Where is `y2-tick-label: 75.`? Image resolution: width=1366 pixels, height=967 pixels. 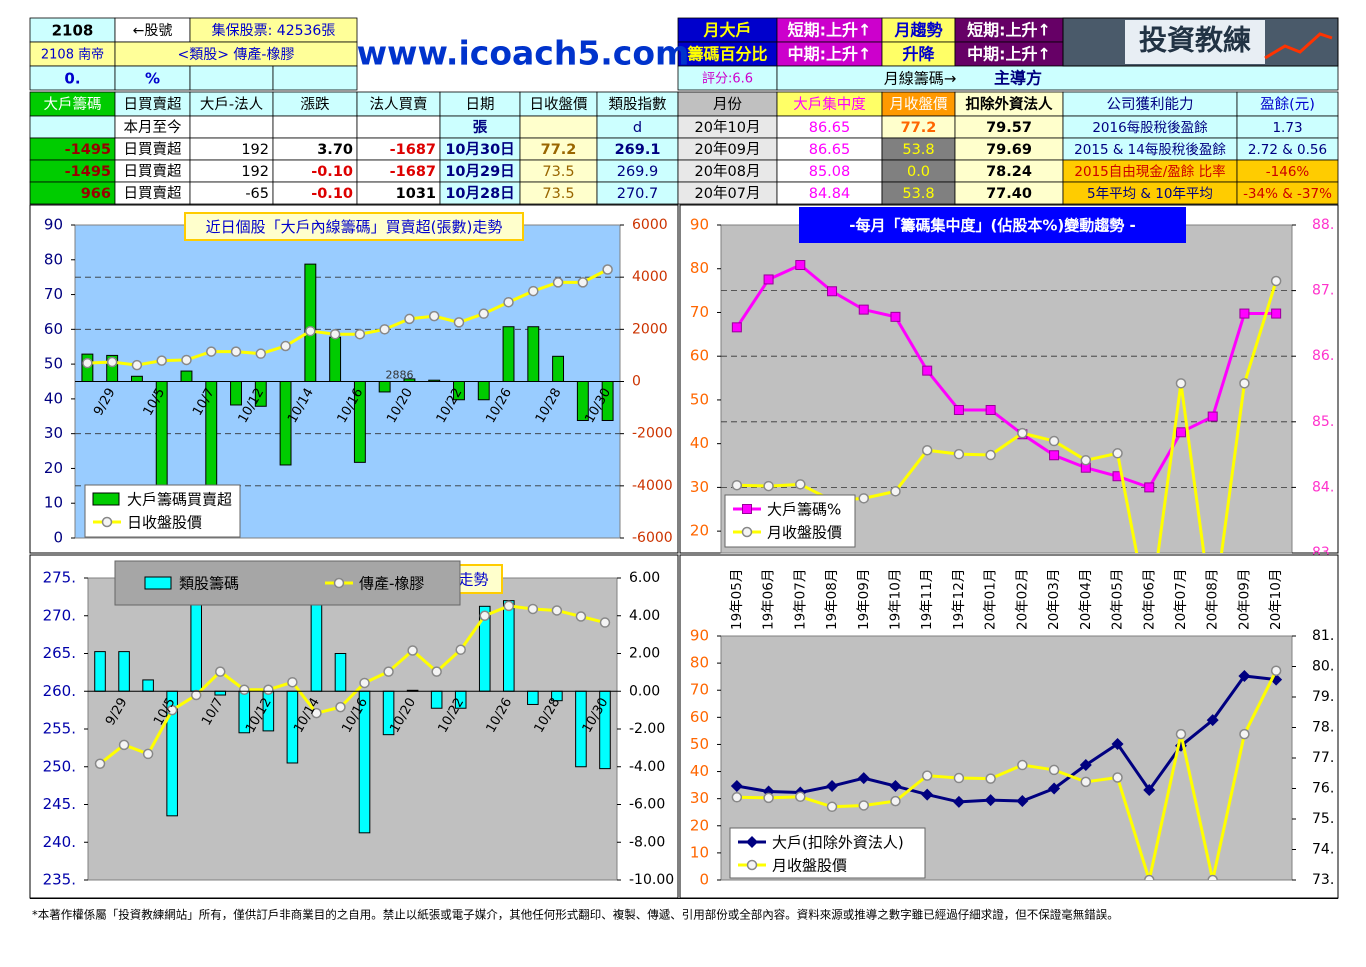
y2-tick-label: 75. is located at coordinates (1323, 819).